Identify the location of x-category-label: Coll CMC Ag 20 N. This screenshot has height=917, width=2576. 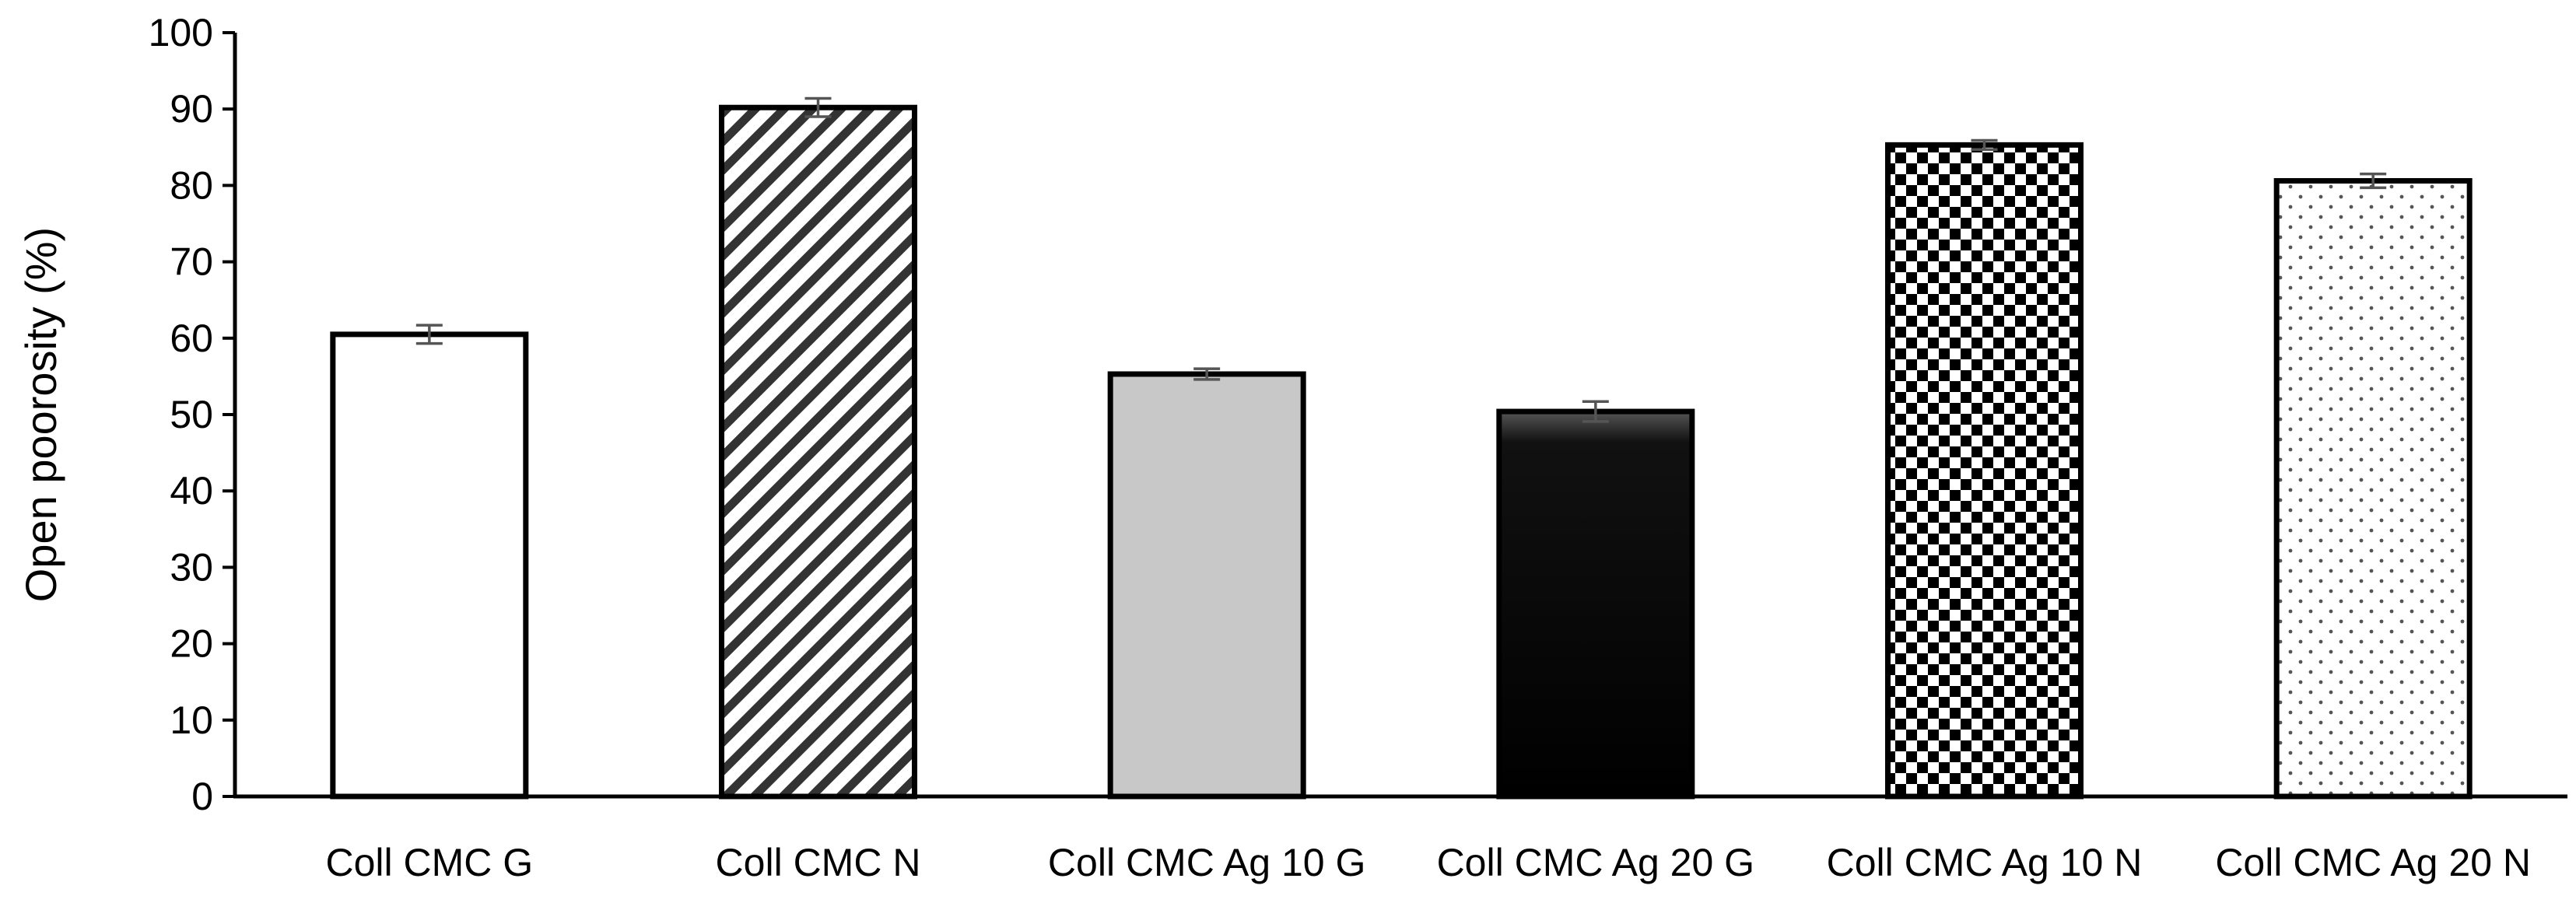
(2373, 863).